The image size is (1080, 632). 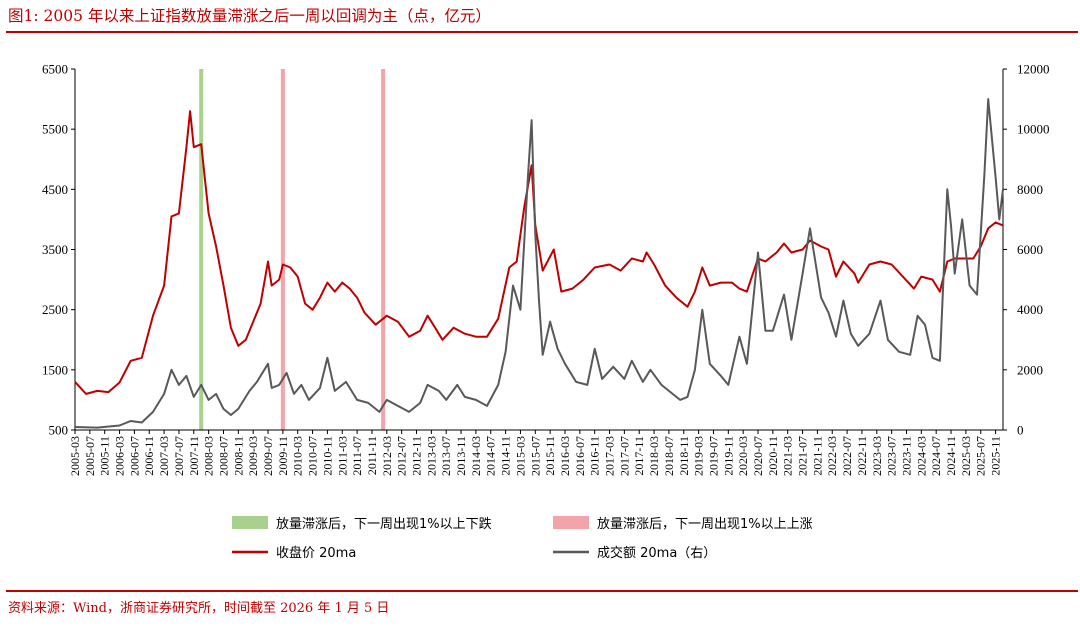 What do you see at coordinates (699, 456) in the screenshot?
I see `x-tick-label: 2019-03` at bounding box center [699, 456].